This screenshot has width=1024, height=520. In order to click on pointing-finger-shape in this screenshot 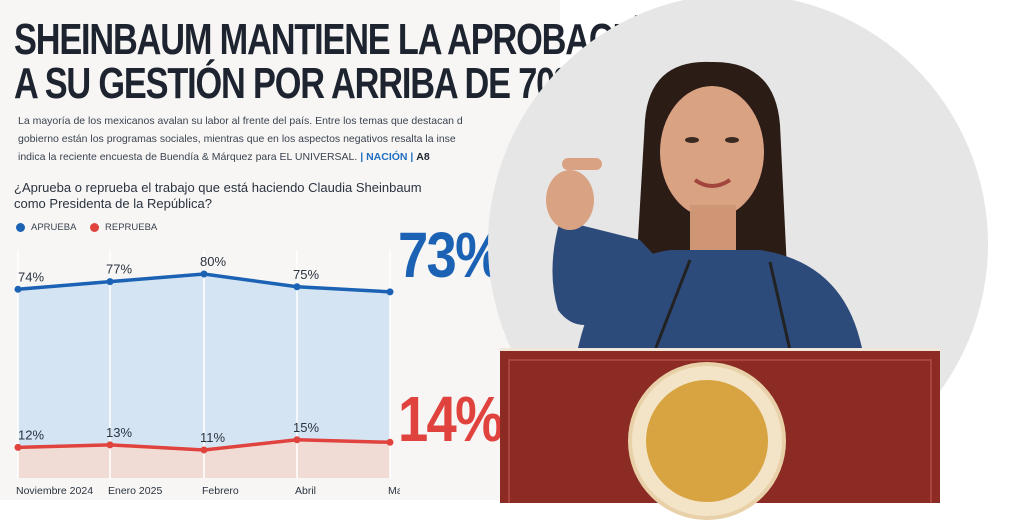, I will do `click(582, 164)`.